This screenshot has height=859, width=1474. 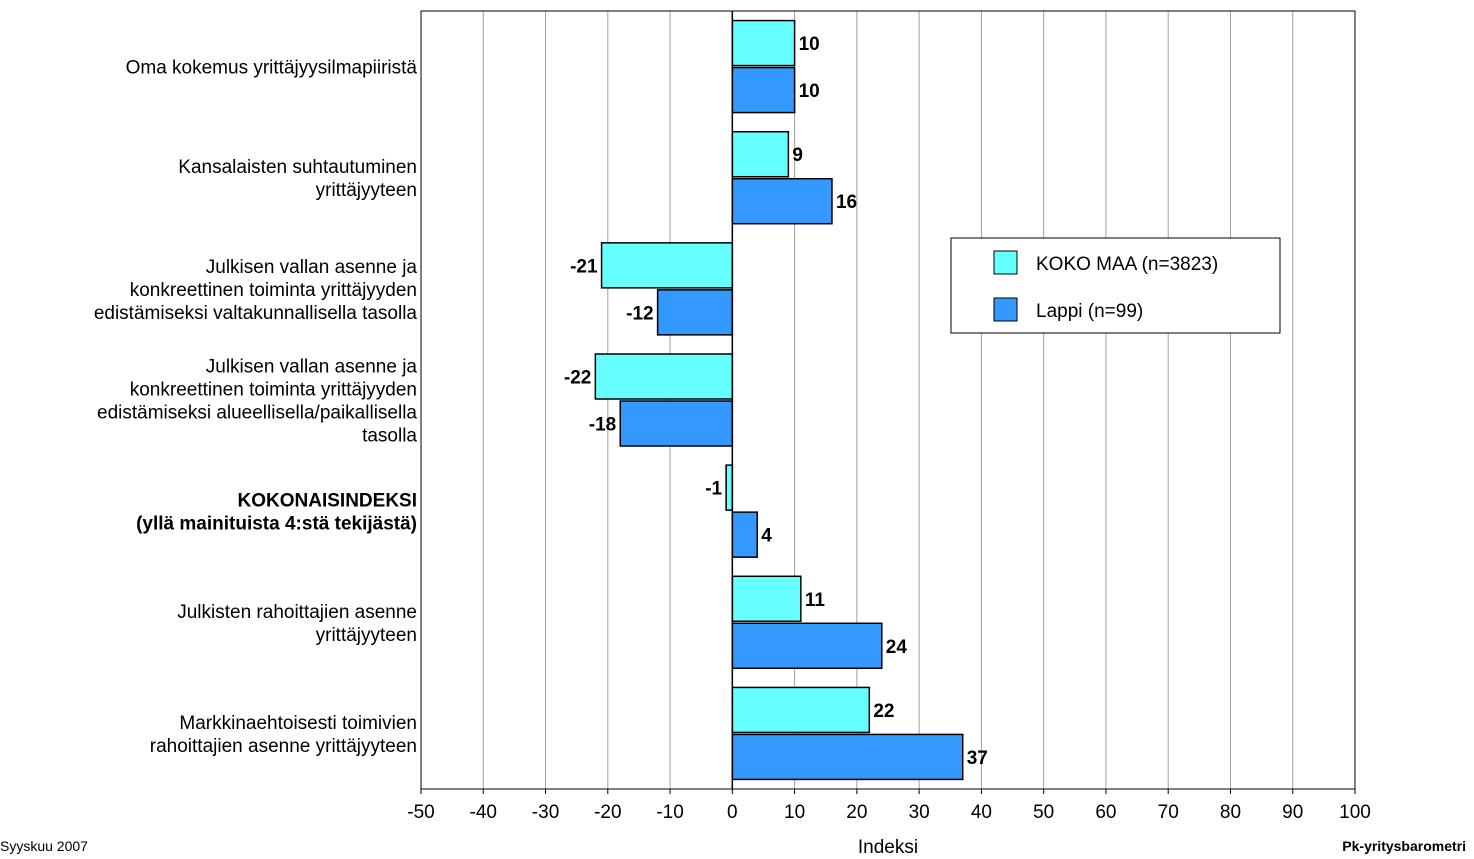 What do you see at coordinates (607, 812) in the screenshot?
I see `tick-label: -20` at bounding box center [607, 812].